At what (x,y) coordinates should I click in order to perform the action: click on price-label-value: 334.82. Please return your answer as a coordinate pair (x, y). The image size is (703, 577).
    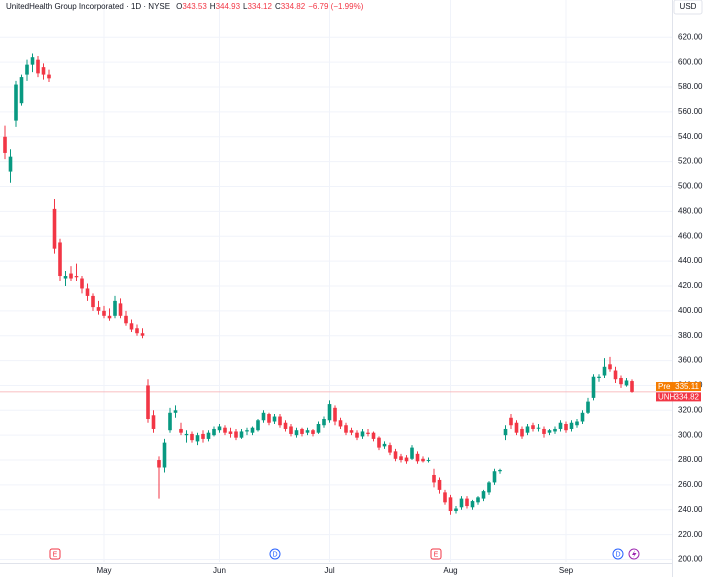
    Looking at the image, I should click on (687, 396).